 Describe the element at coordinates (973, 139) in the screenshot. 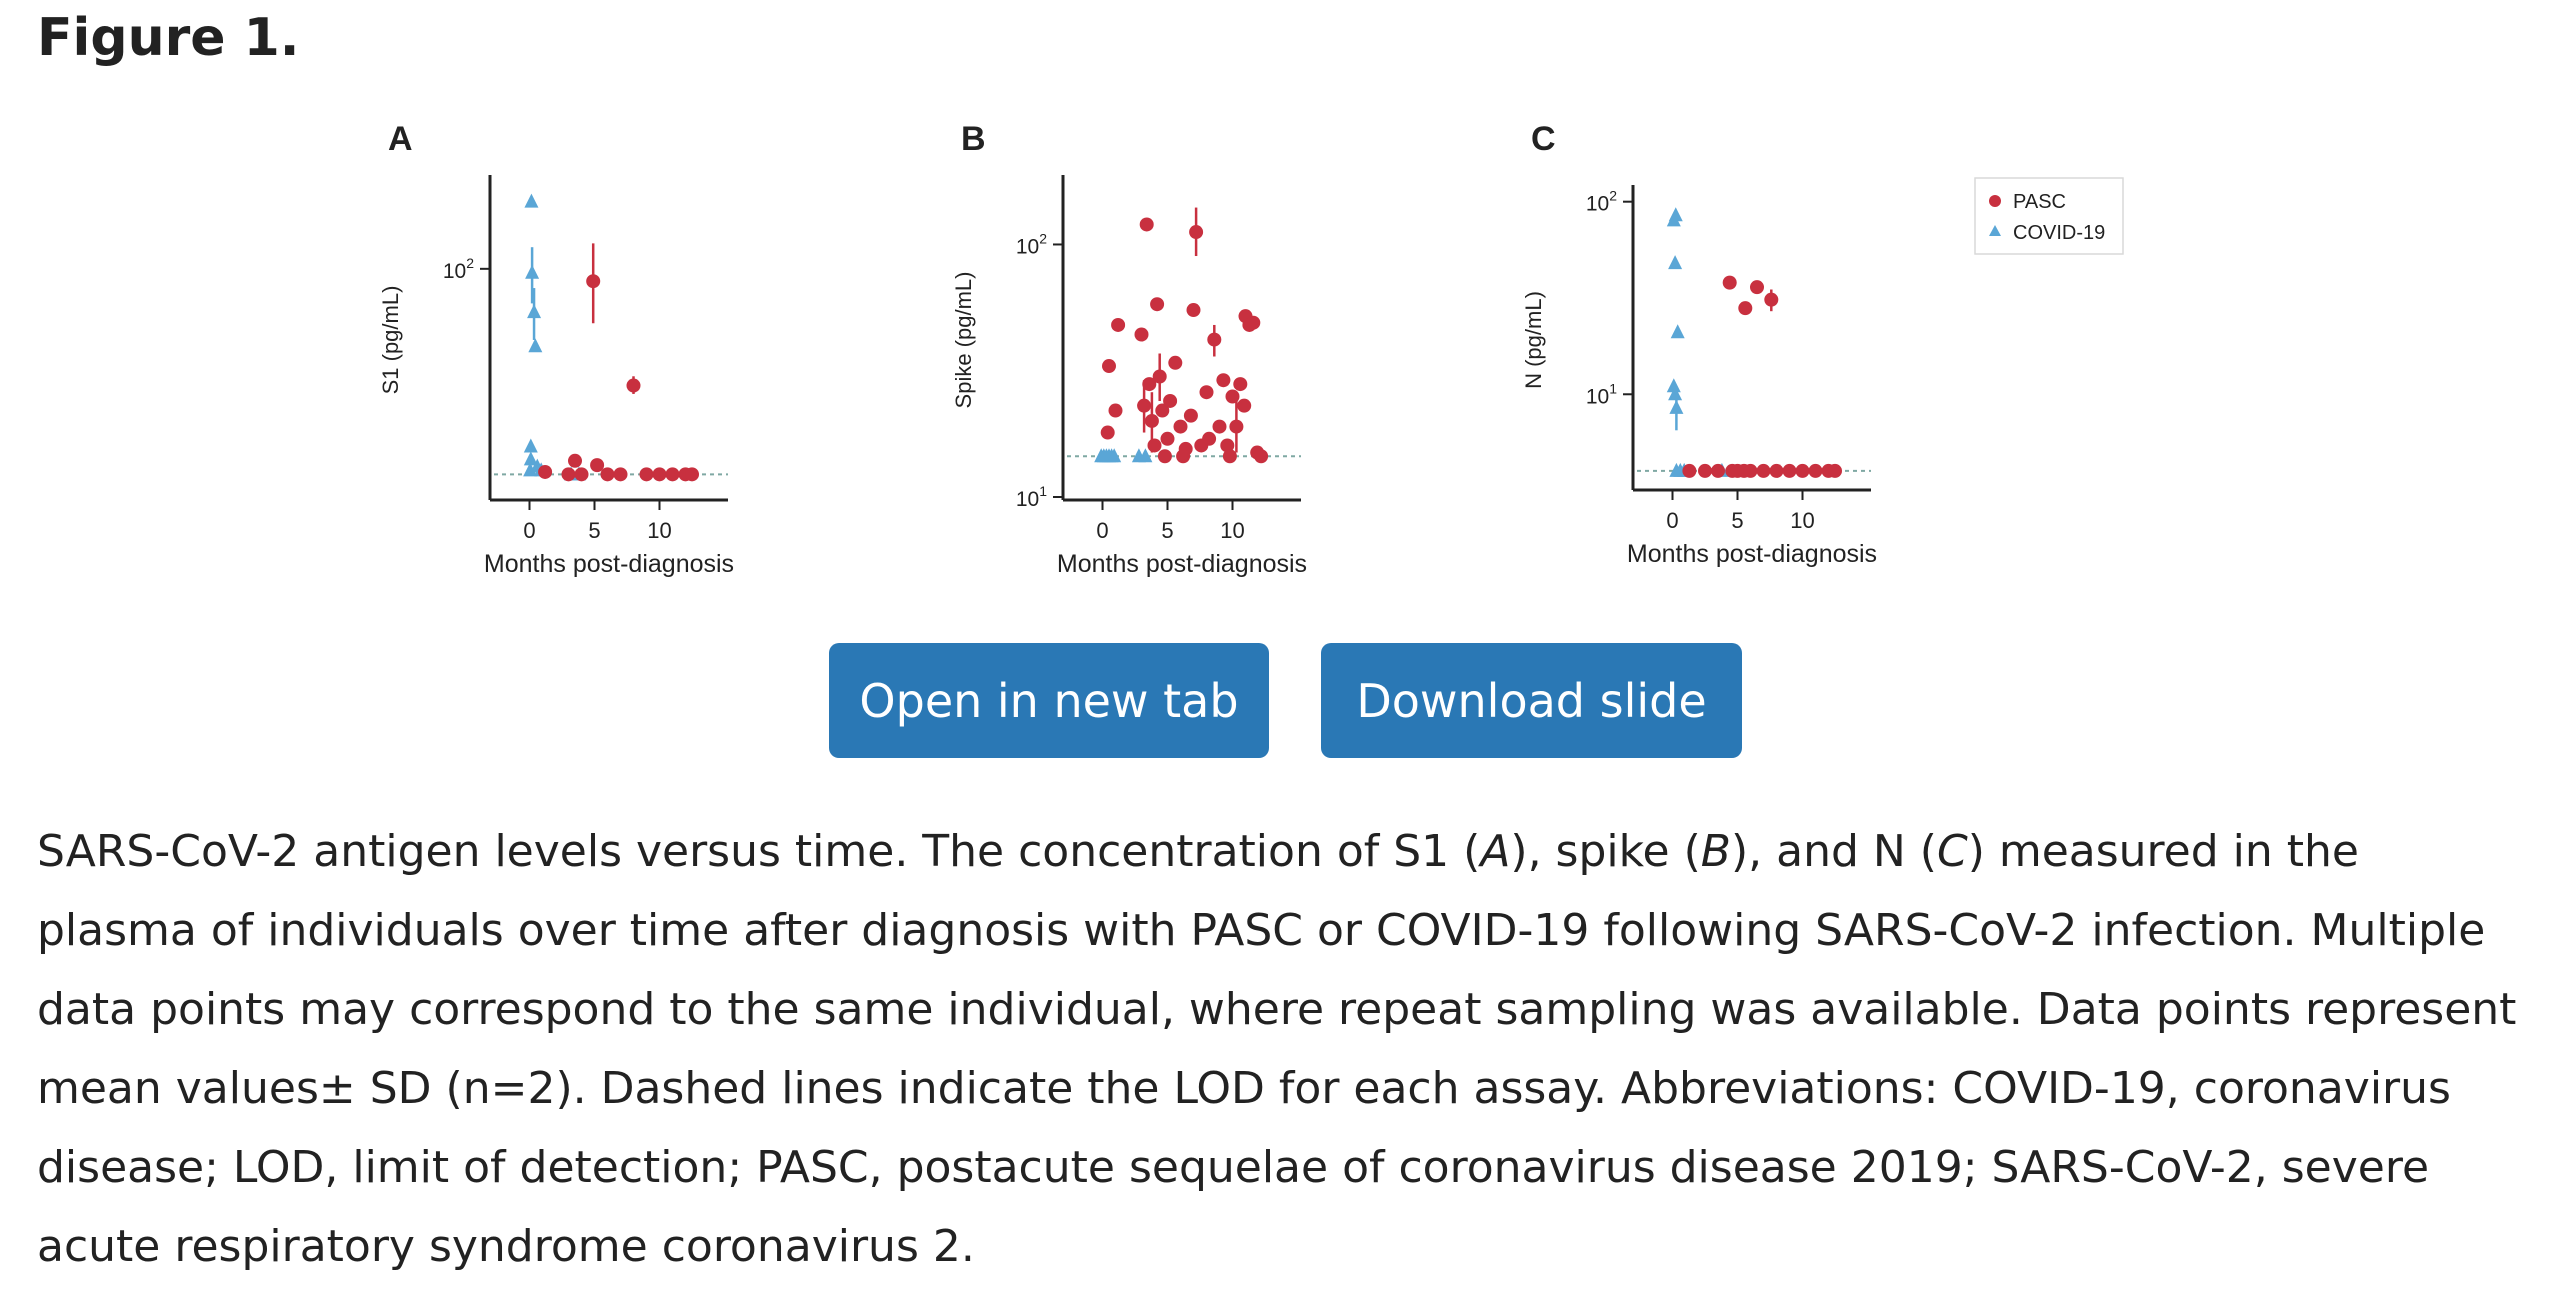

I see `panel-label: B` at that location.